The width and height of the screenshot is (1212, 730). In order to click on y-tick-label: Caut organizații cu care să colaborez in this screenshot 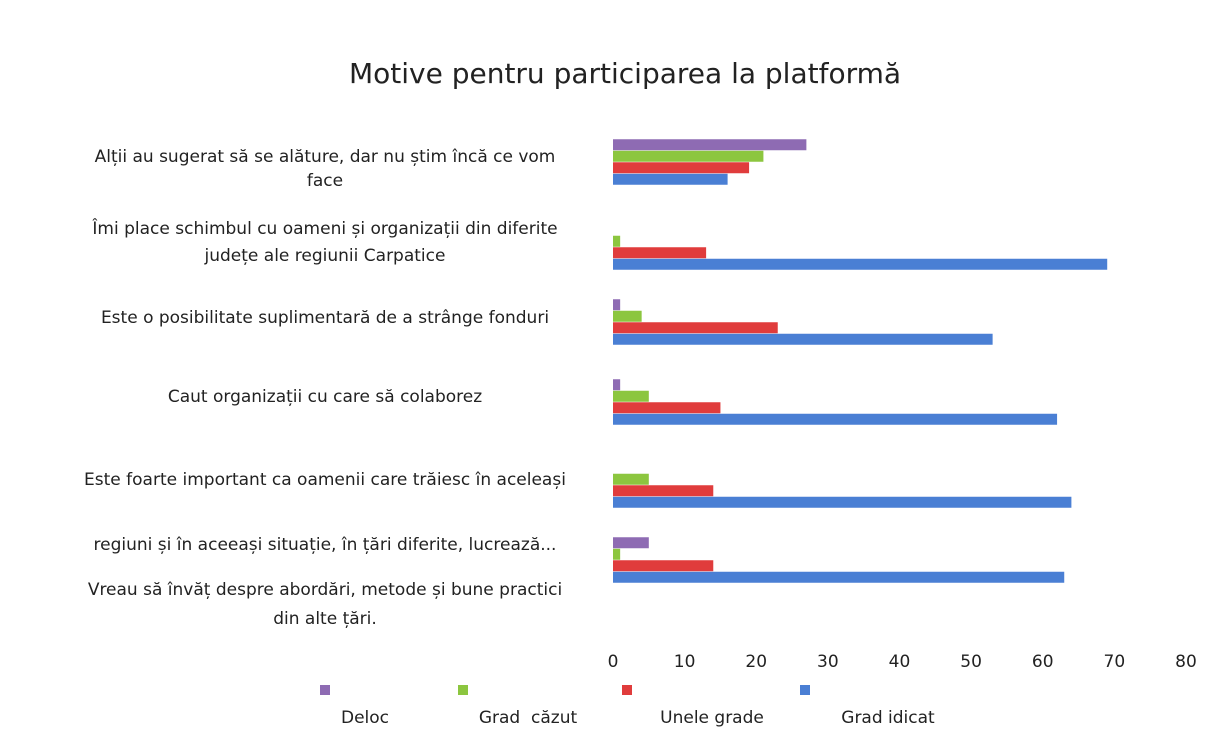, I will do `click(325, 397)`.